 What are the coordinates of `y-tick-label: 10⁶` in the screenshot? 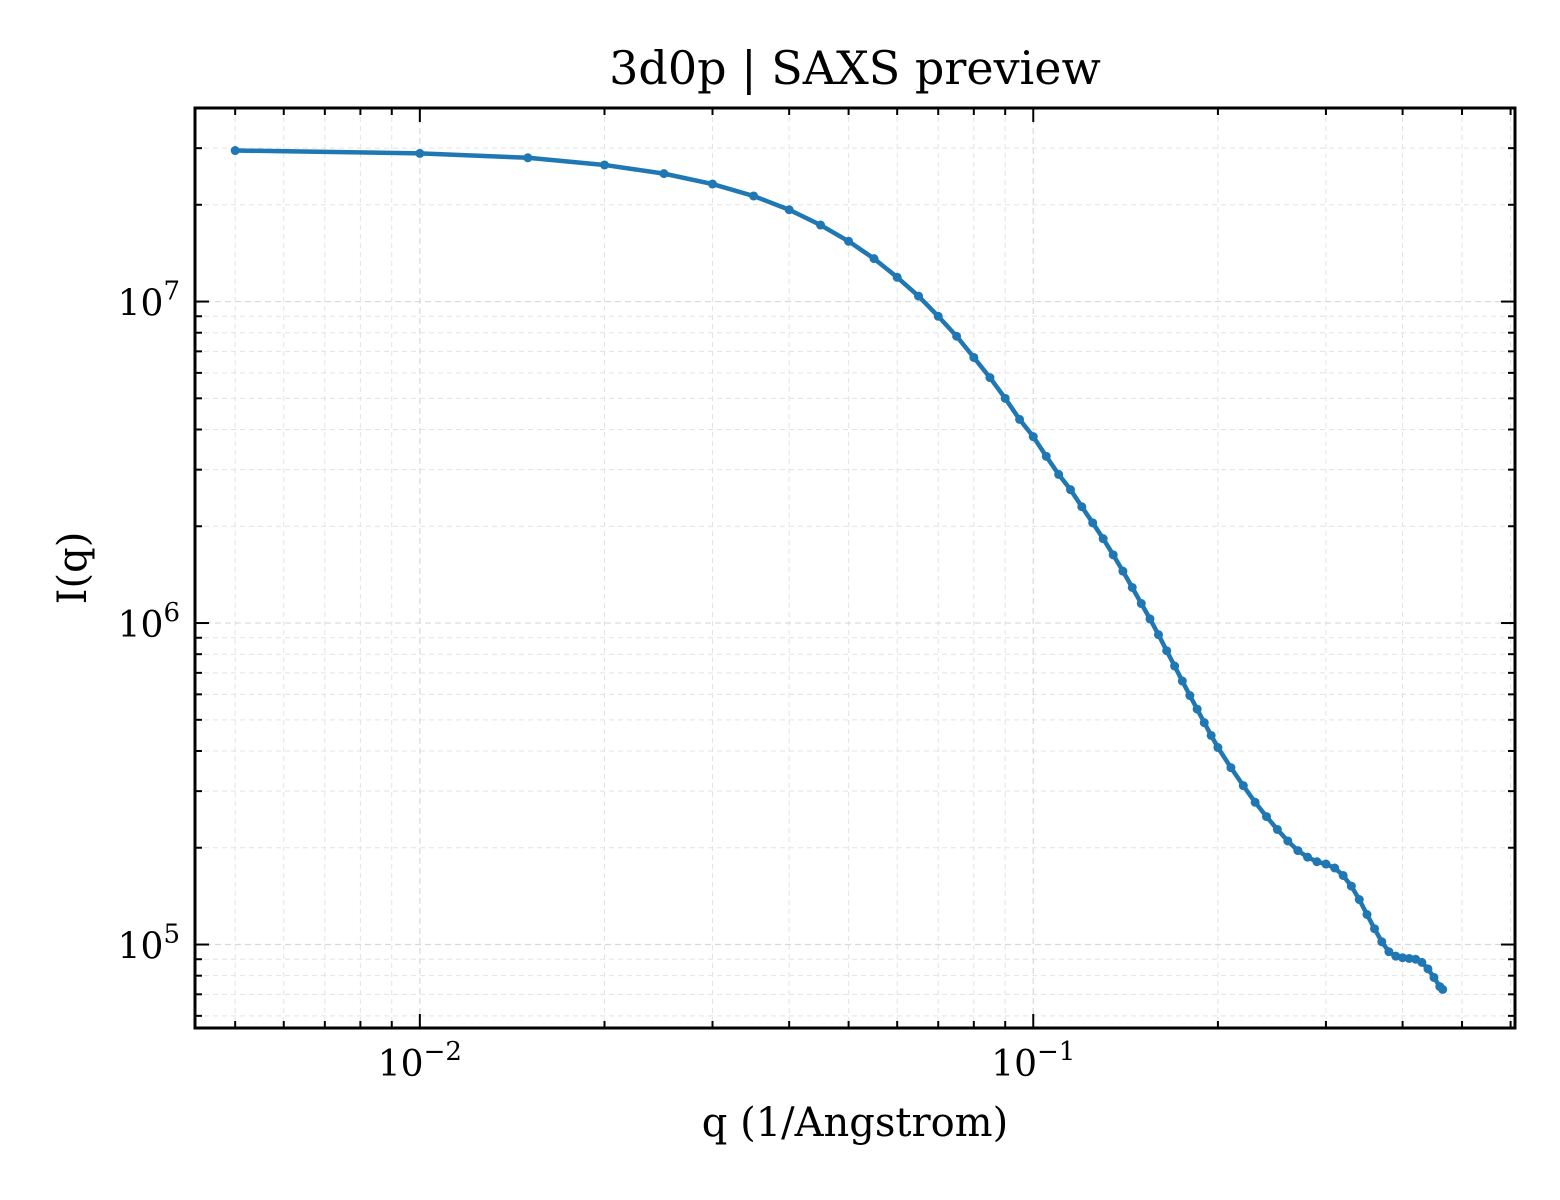 It's located at (149, 622).